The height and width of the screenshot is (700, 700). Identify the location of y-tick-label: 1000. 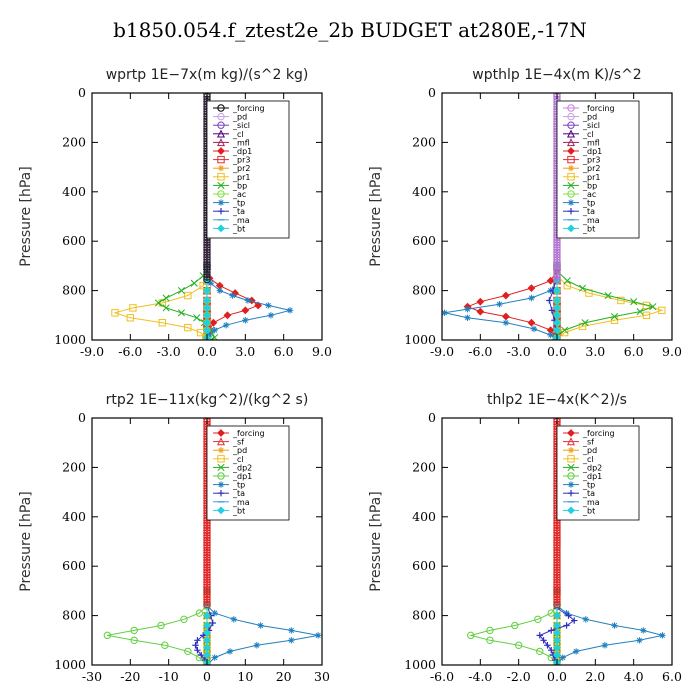
(420, 664).